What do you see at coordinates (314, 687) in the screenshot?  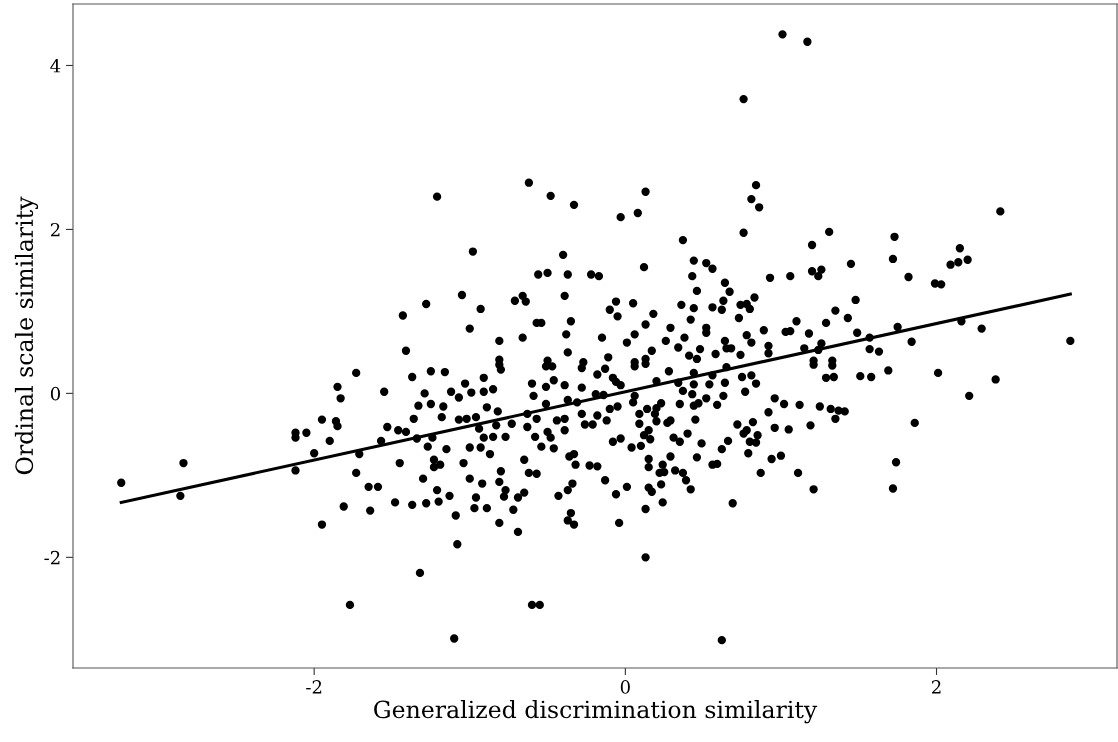 I see `x-tick-label: -2` at bounding box center [314, 687].